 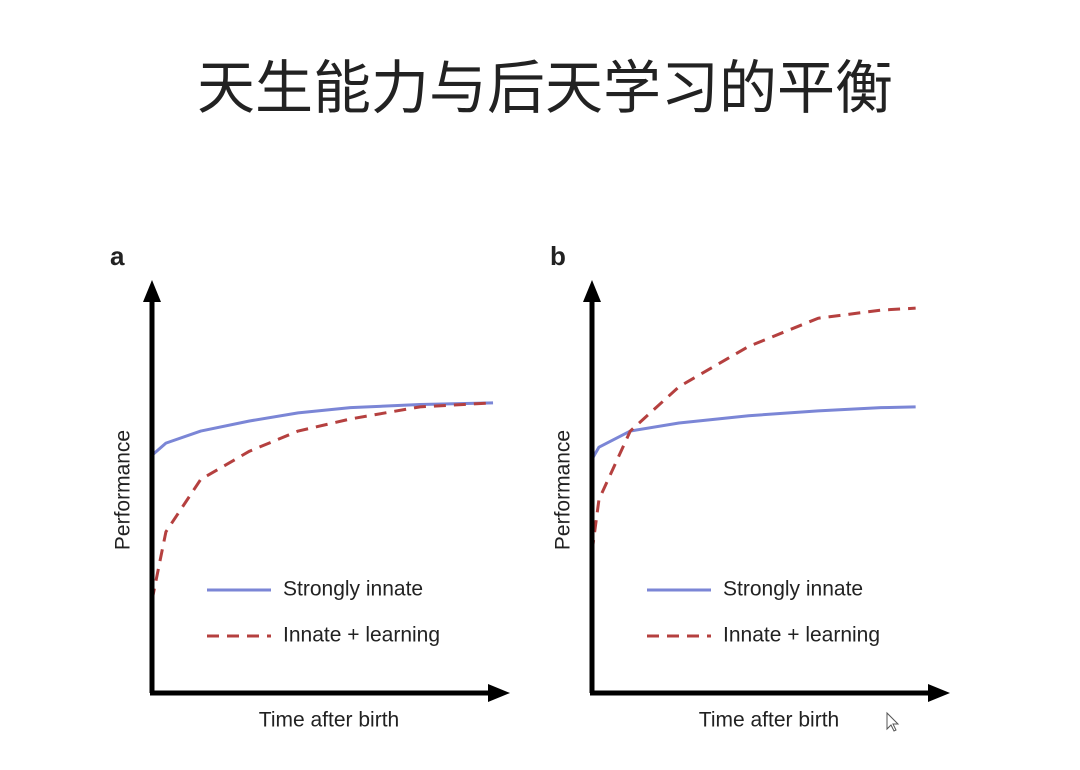 I want to click on panel-label: a, so click(x=117, y=256).